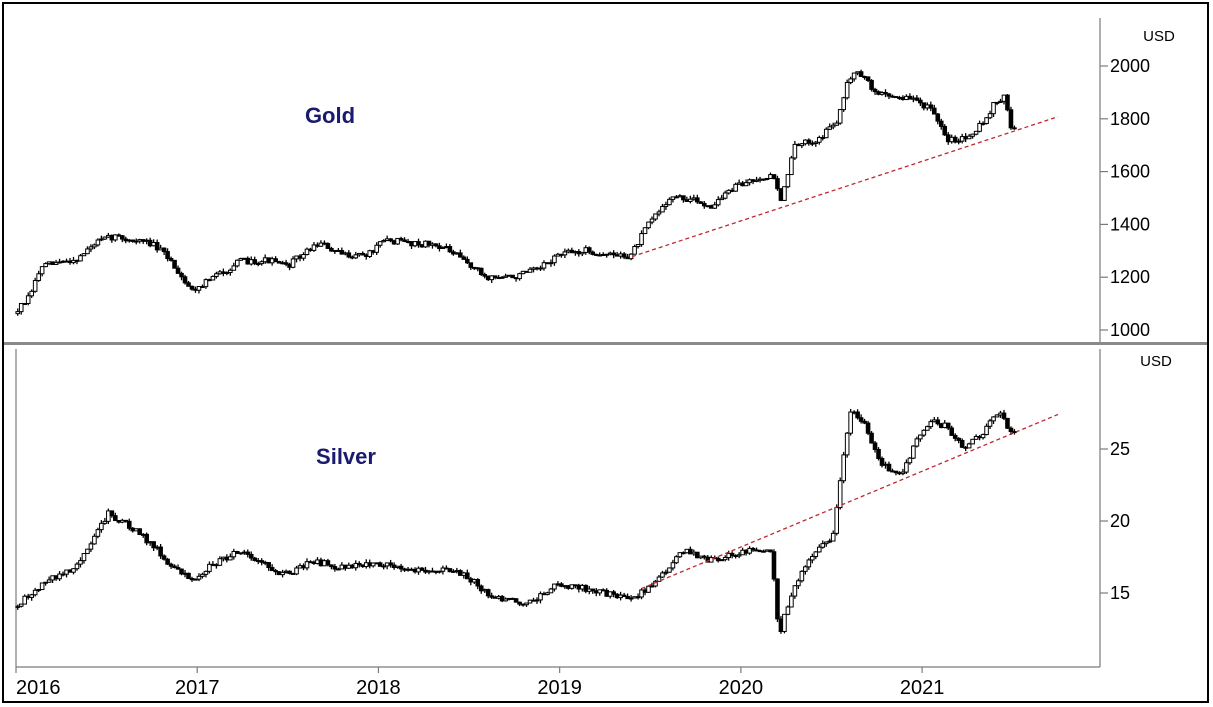 The image size is (1213, 707). I want to click on y-tick-label: 1400, so click(1130, 224).